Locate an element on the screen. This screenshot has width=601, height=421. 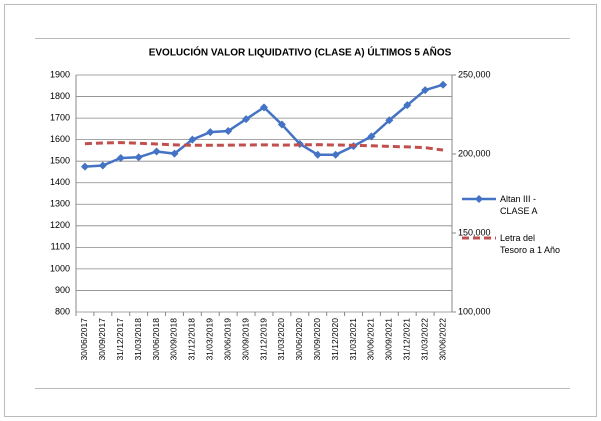
y2-tick-label: 200,000 is located at coordinates (474, 153).